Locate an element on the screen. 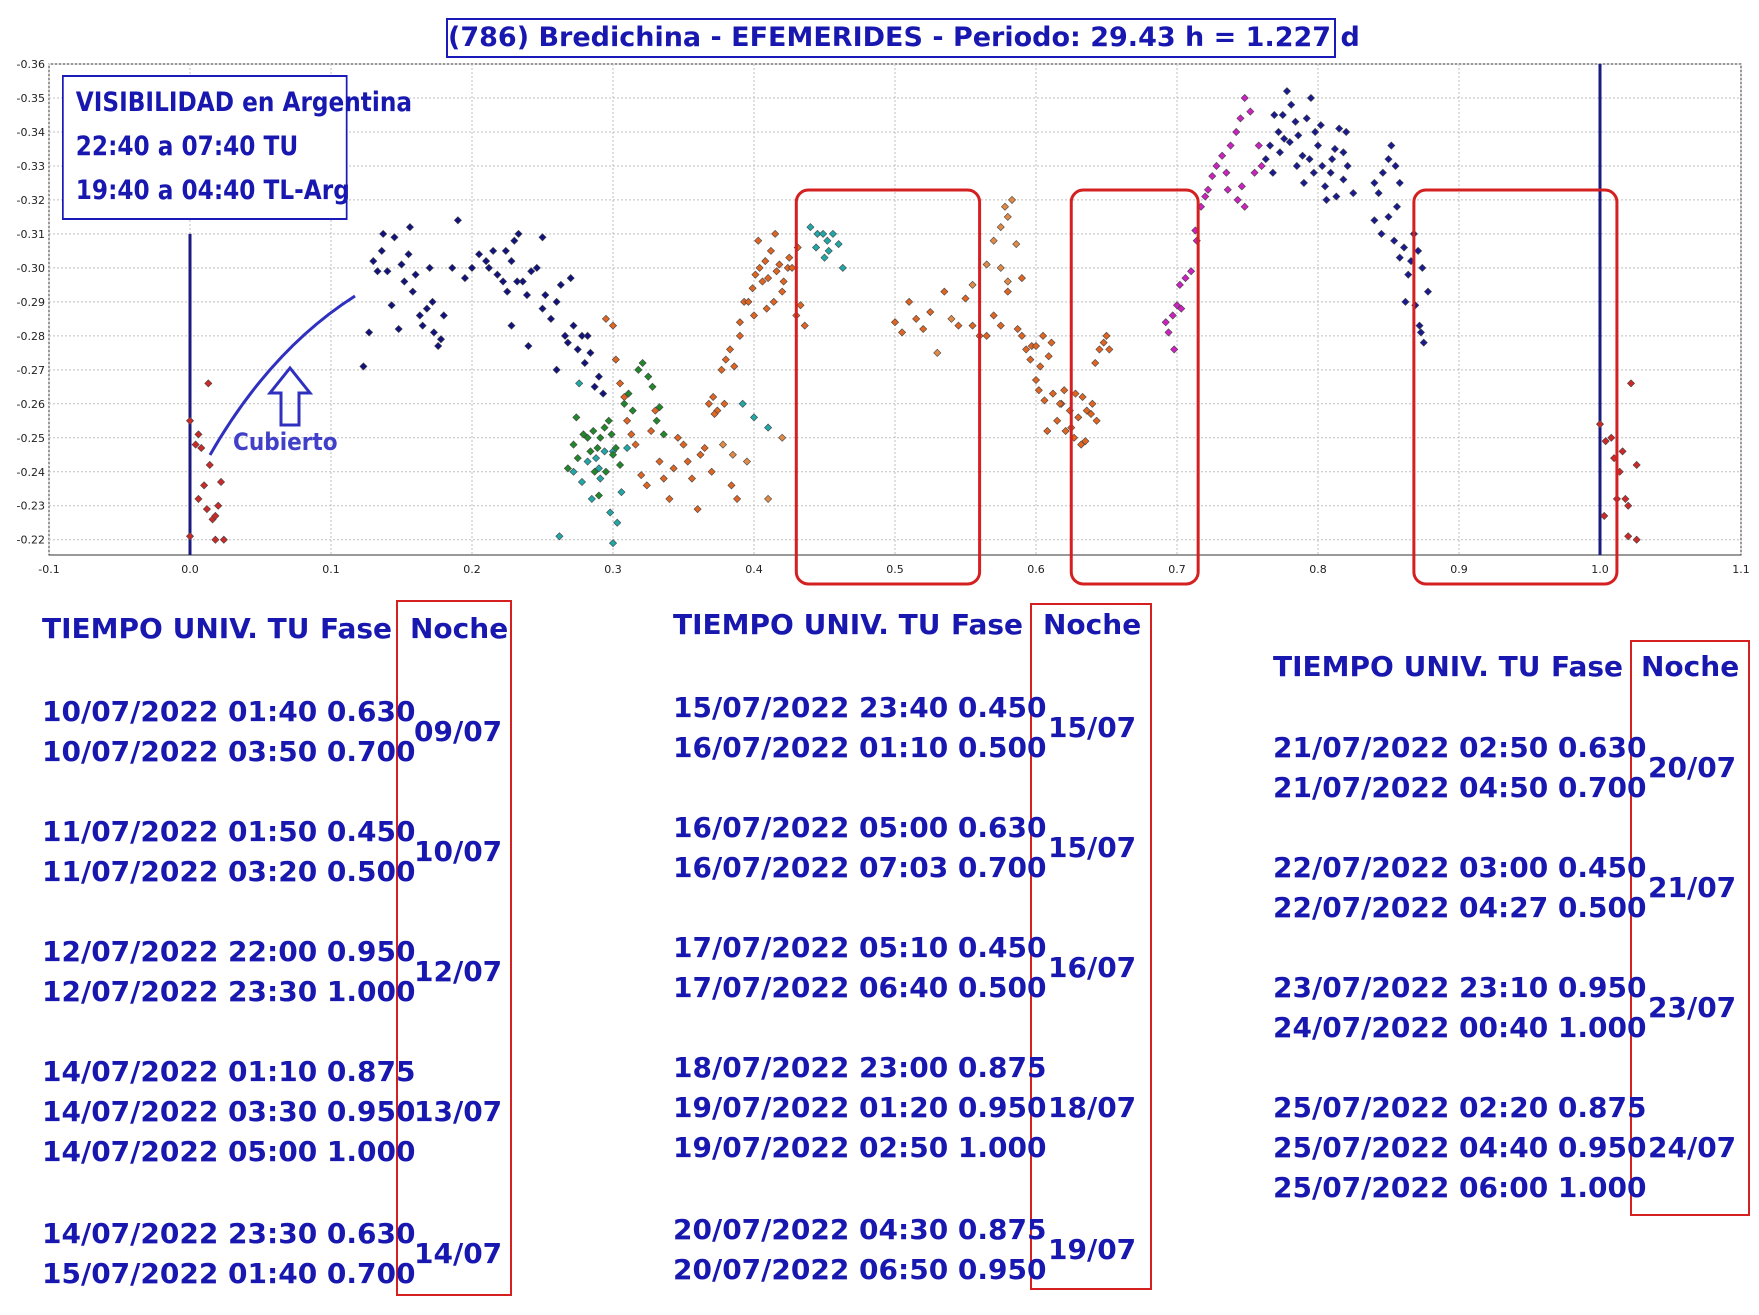  header-noche: Noche is located at coordinates (1690, 666).